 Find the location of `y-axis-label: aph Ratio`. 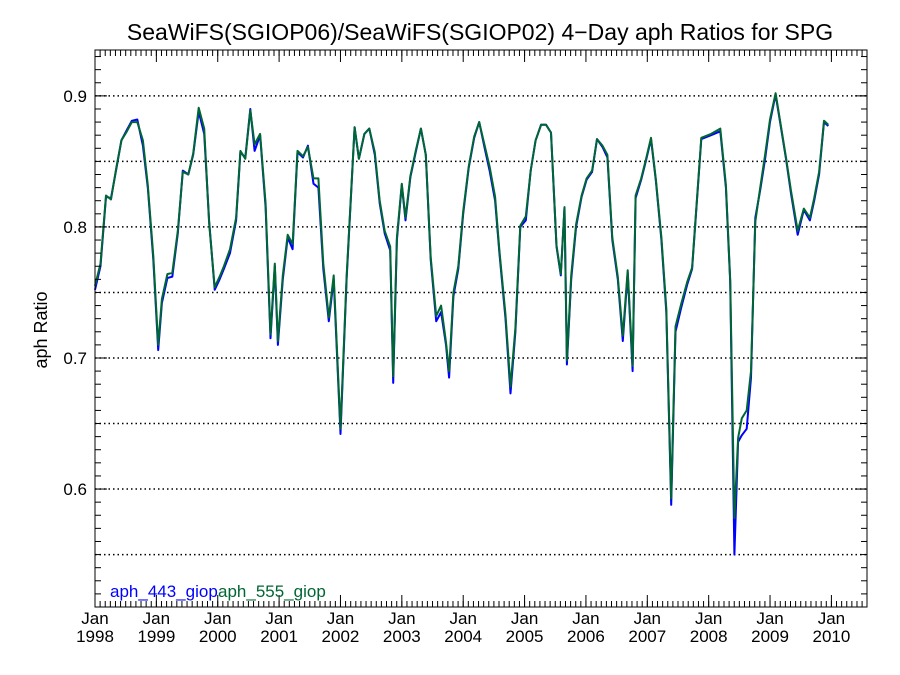

y-axis-label: aph Ratio is located at coordinates (41, 329).